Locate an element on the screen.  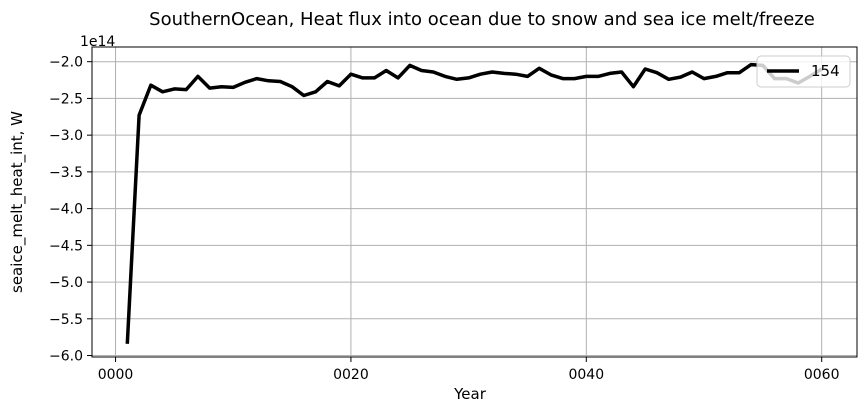
y-tick-label: −3.0 is located at coordinates (66, 136).